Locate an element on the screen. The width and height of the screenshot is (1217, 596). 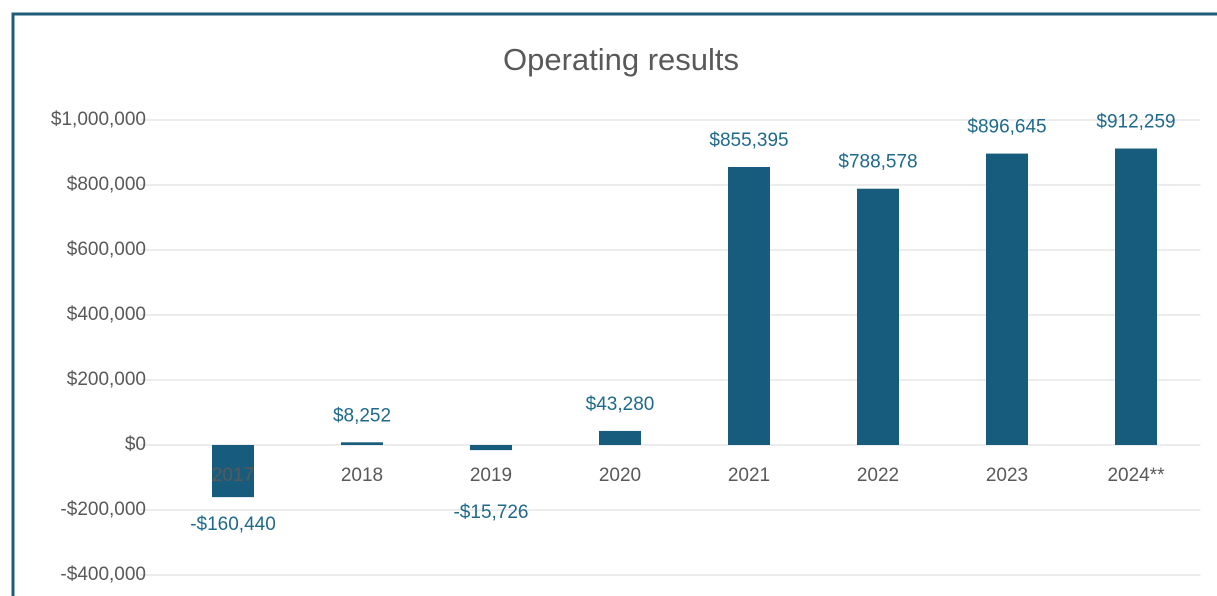
x-tick-label: 2018 is located at coordinates (362, 475).